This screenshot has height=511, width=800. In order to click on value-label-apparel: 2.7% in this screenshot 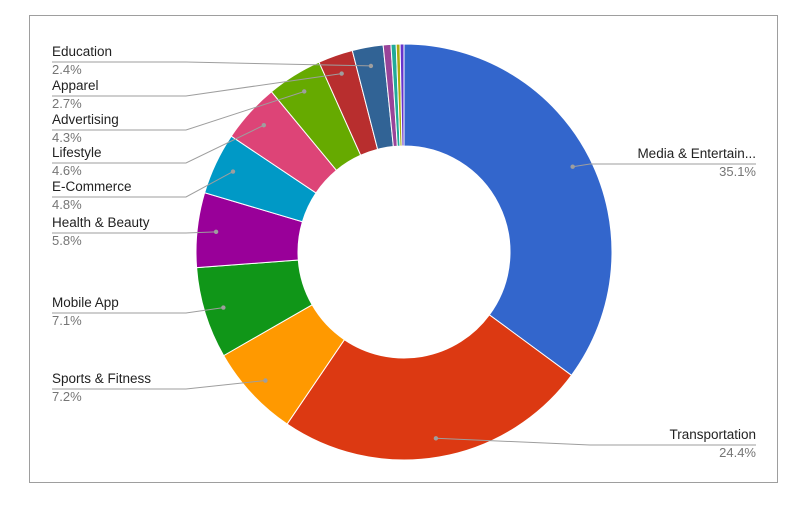, I will do `click(67, 103)`.